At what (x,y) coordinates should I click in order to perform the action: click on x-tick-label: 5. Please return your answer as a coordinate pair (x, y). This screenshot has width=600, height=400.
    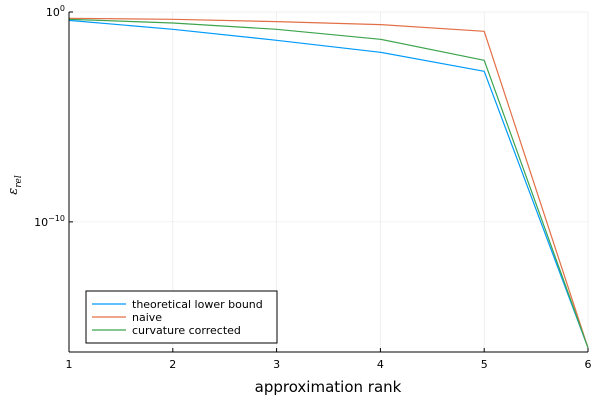
    Looking at the image, I should click on (484, 364).